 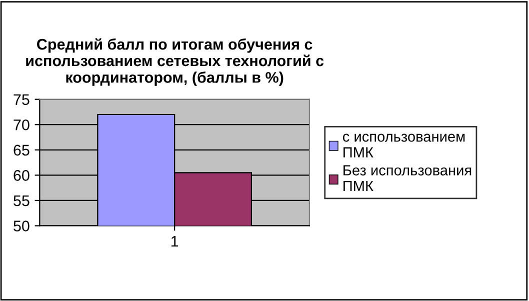 What do you see at coordinates (403, 146) in the screenshot?
I see `legend-label: с использованием ПМК` at bounding box center [403, 146].